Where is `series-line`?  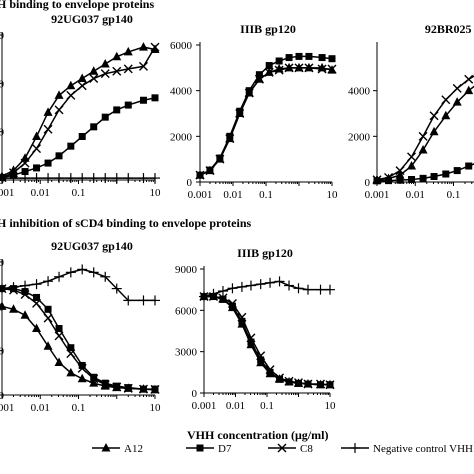 series-line is located at coordinates (425, 133).